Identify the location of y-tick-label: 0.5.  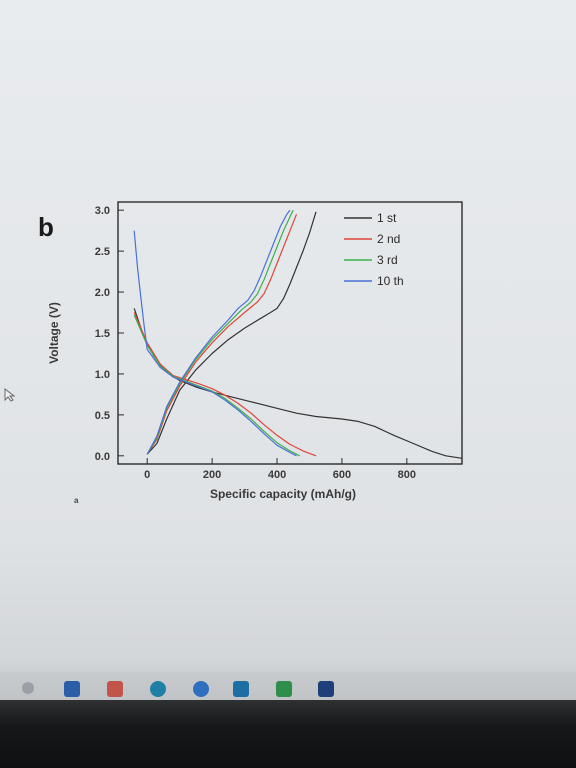
(102, 416).